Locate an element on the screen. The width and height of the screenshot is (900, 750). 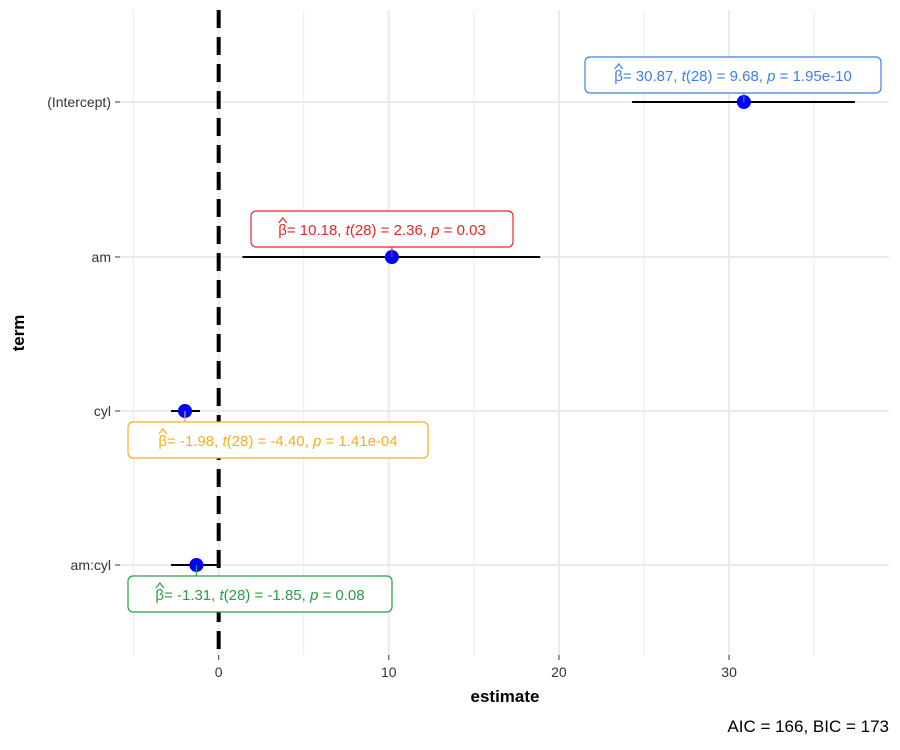
label-tval: = -4.40, is located at coordinates (283, 441).